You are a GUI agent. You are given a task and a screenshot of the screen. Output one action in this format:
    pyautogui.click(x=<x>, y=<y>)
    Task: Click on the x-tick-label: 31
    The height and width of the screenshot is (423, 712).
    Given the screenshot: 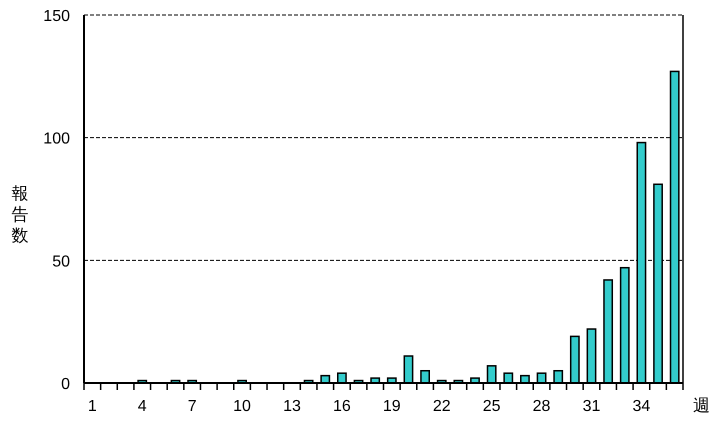 What is the action you would take?
    pyautogui.click(x=591, y=406)
    